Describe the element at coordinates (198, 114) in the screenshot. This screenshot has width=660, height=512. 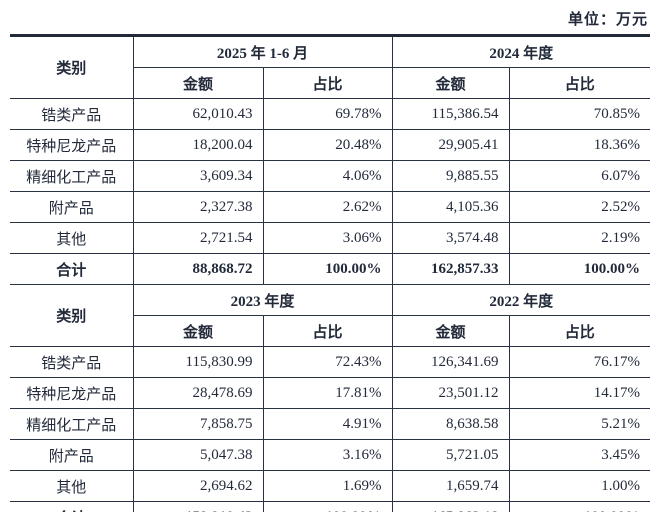
I see `amount-cell: 62,010.43` at that location.